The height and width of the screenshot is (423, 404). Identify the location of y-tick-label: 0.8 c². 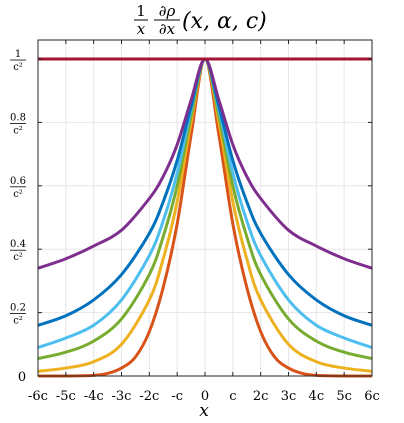
(18, 124).